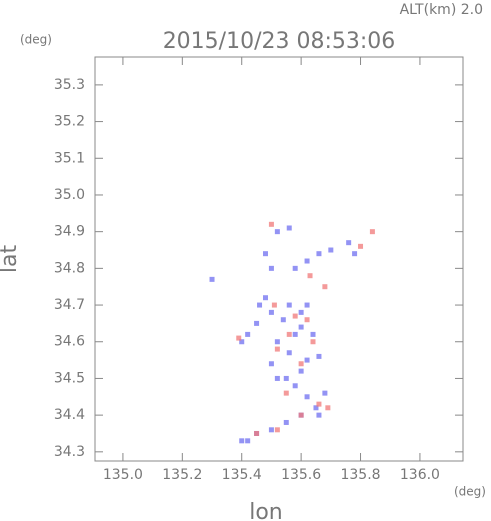 Image resolution: width=491 pixels, height=521 pixels. What do you see at coordinates (441, 10) in the screenshot?
I see `subtitle: ALT(km) 2.0` at bounding box center [441, 10].